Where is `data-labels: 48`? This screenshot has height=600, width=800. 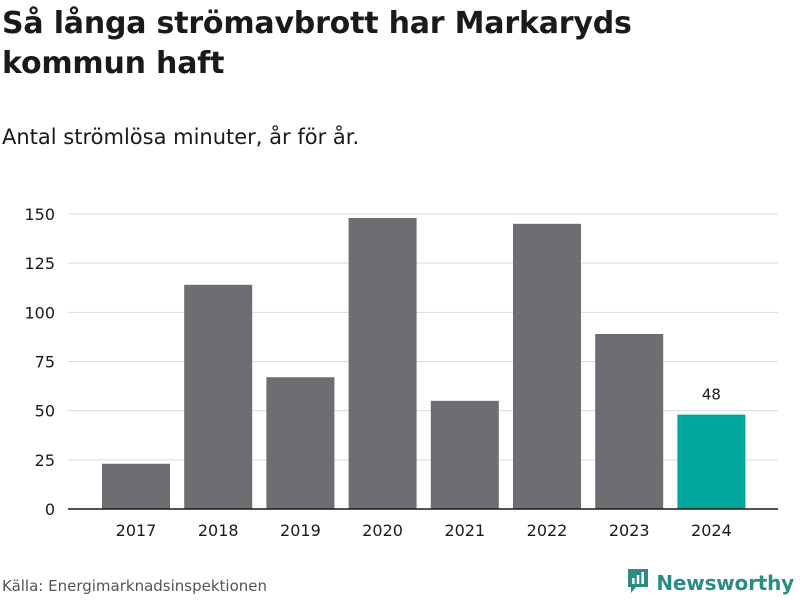 data-labels: 48 is located at coordinates (711, 395).